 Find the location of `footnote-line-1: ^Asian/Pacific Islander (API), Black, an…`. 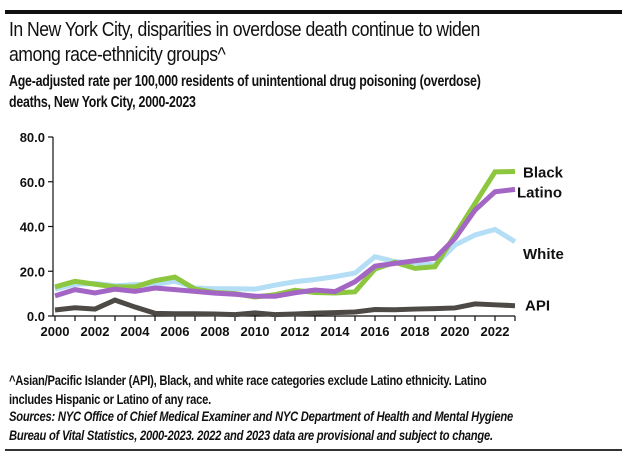

footnote-line-1: ^Asian/Pacific Islander (API), Black, an… is located at coordinates (248, 380).